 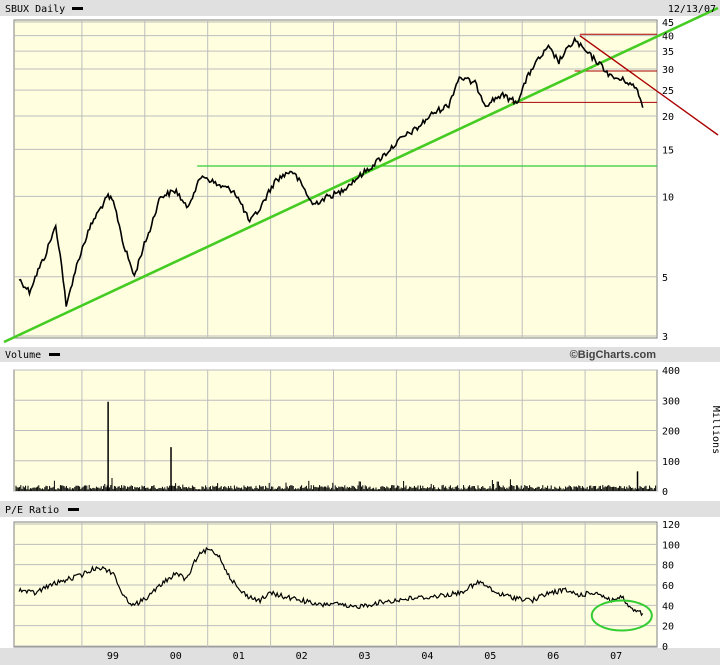 What do you see at coordinates (668, 91) in the screenshot?
I see `price-y-tick-label: 25` at bounding box center [668, 91].